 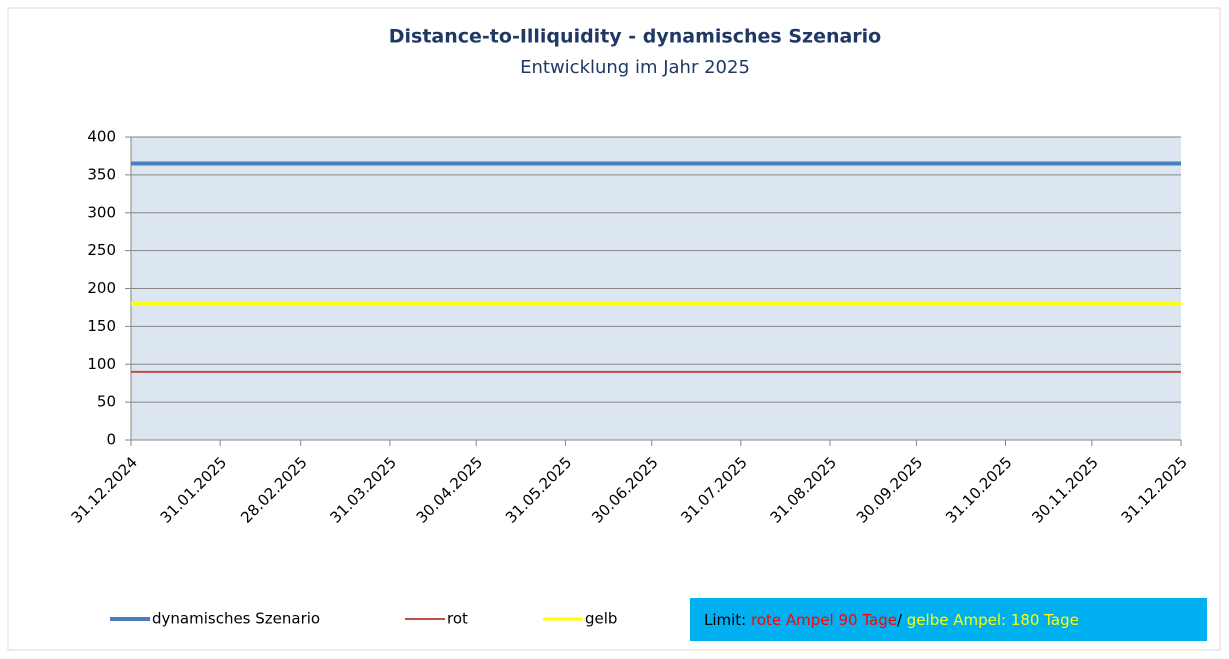 What do you see at coordinates (101, 250) in the screenshot?
I see `y-tick-label: 250` at bounding box center [101, 250].